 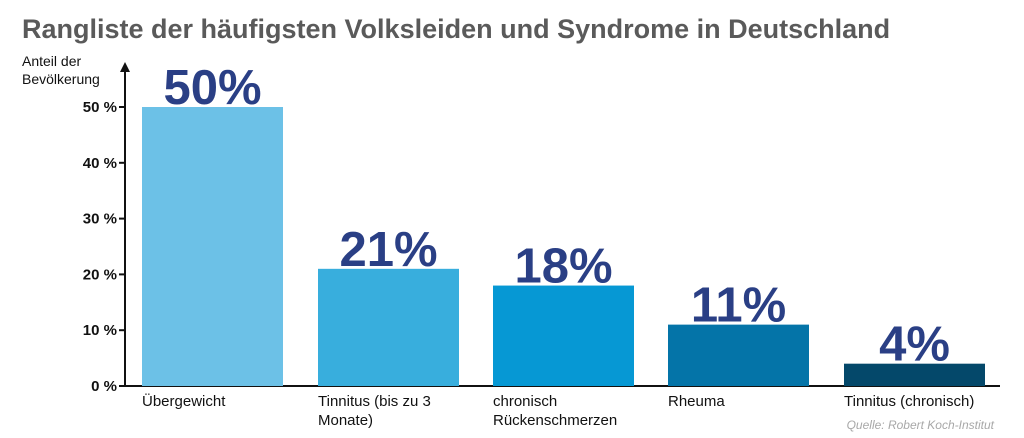 What do you see at coordinates (100, 219) in the screenshot?
I see `y-tick-label: 30 %` at bounding box center [100, 219].